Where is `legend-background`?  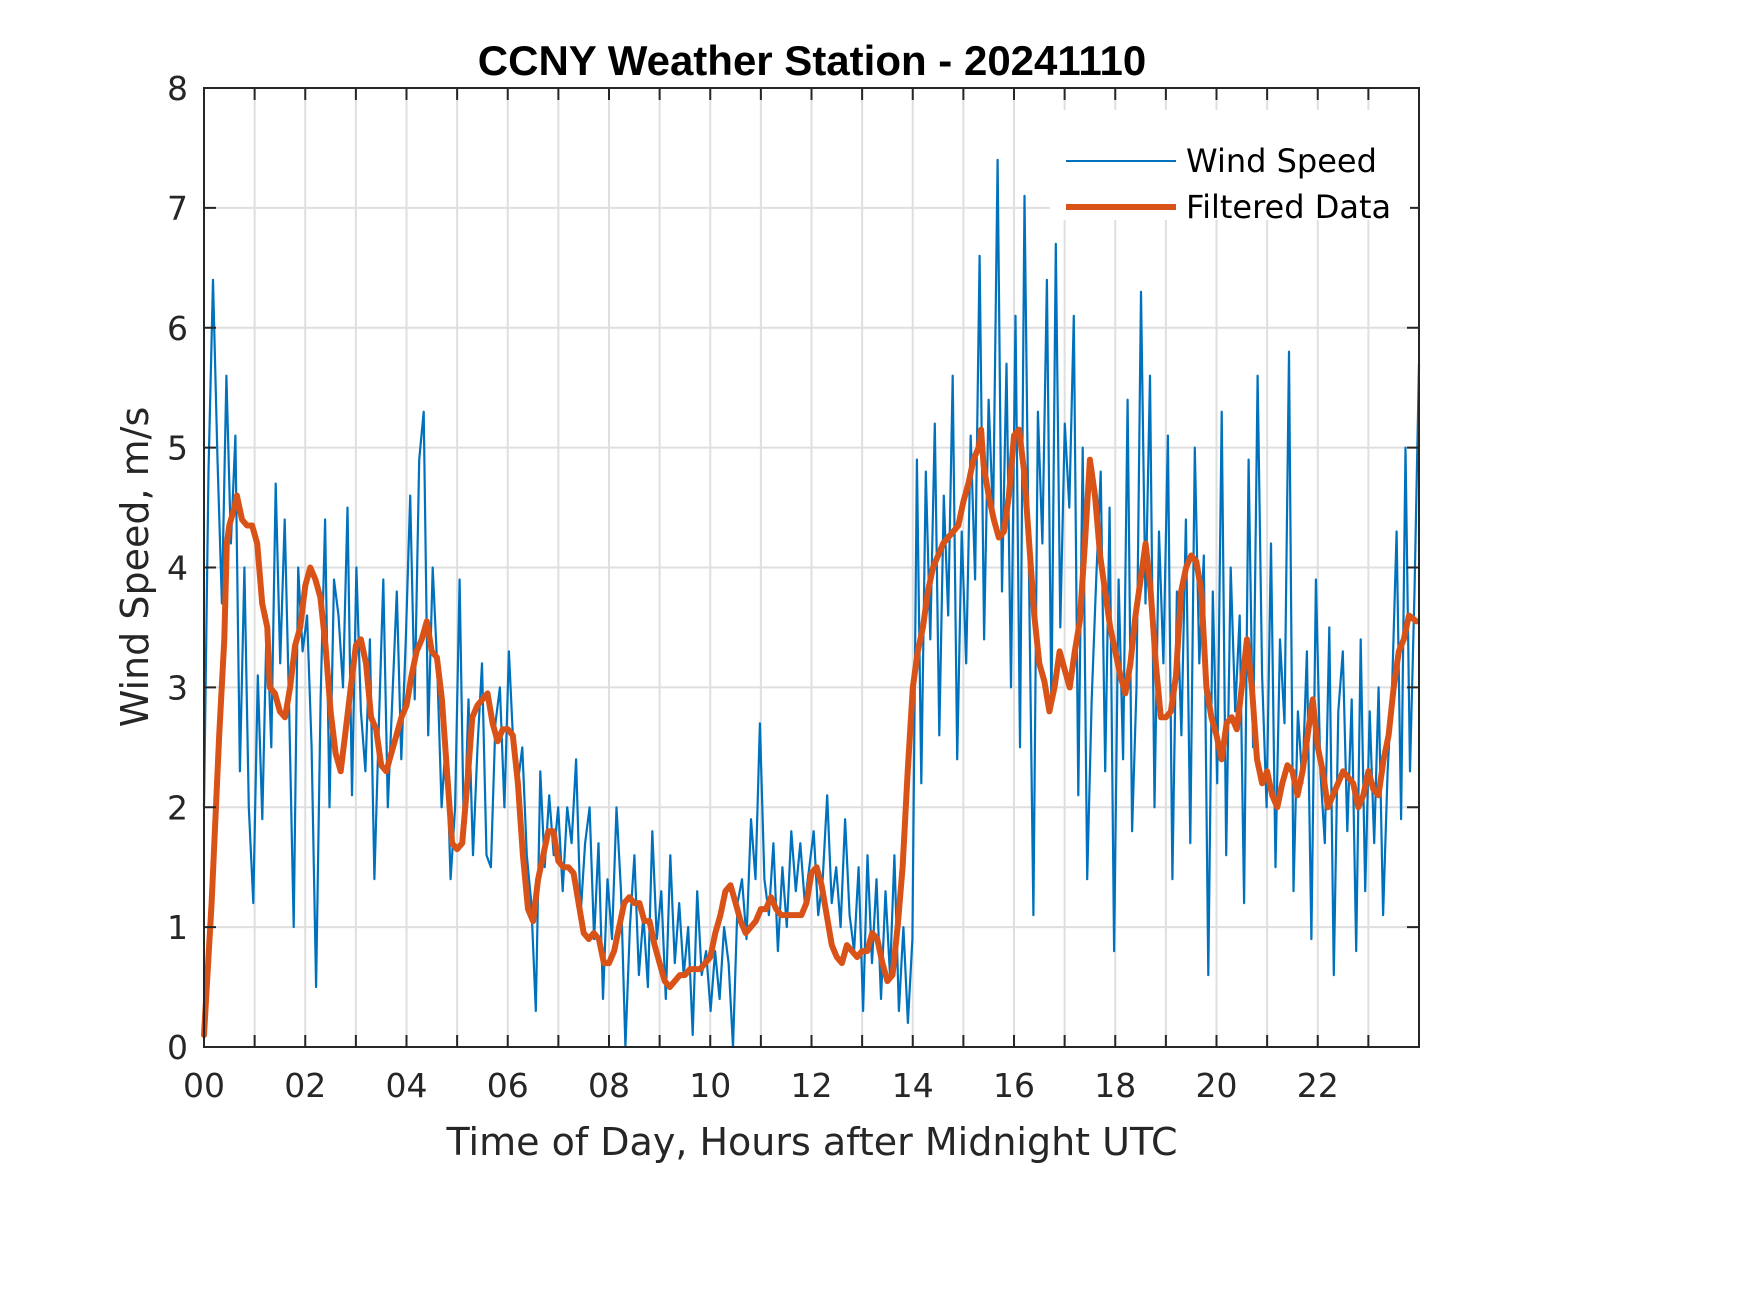
legend-background is located at coordinates (1230, 165).